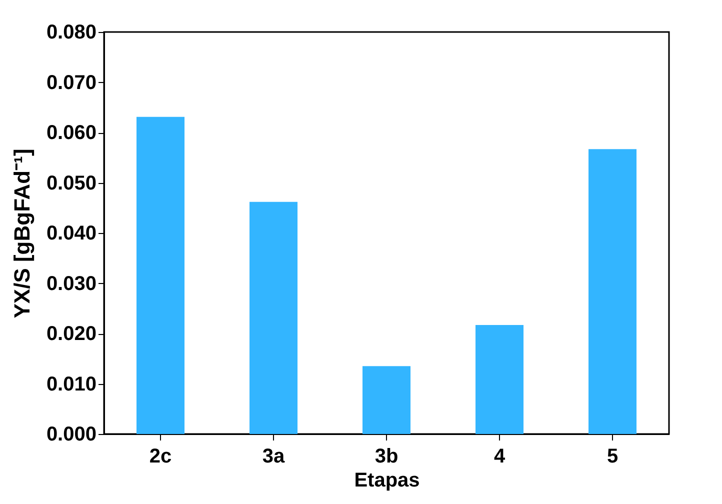 The image size is (722, 504). I want to click on y-tick-label: 0.000, so click(71, 435).